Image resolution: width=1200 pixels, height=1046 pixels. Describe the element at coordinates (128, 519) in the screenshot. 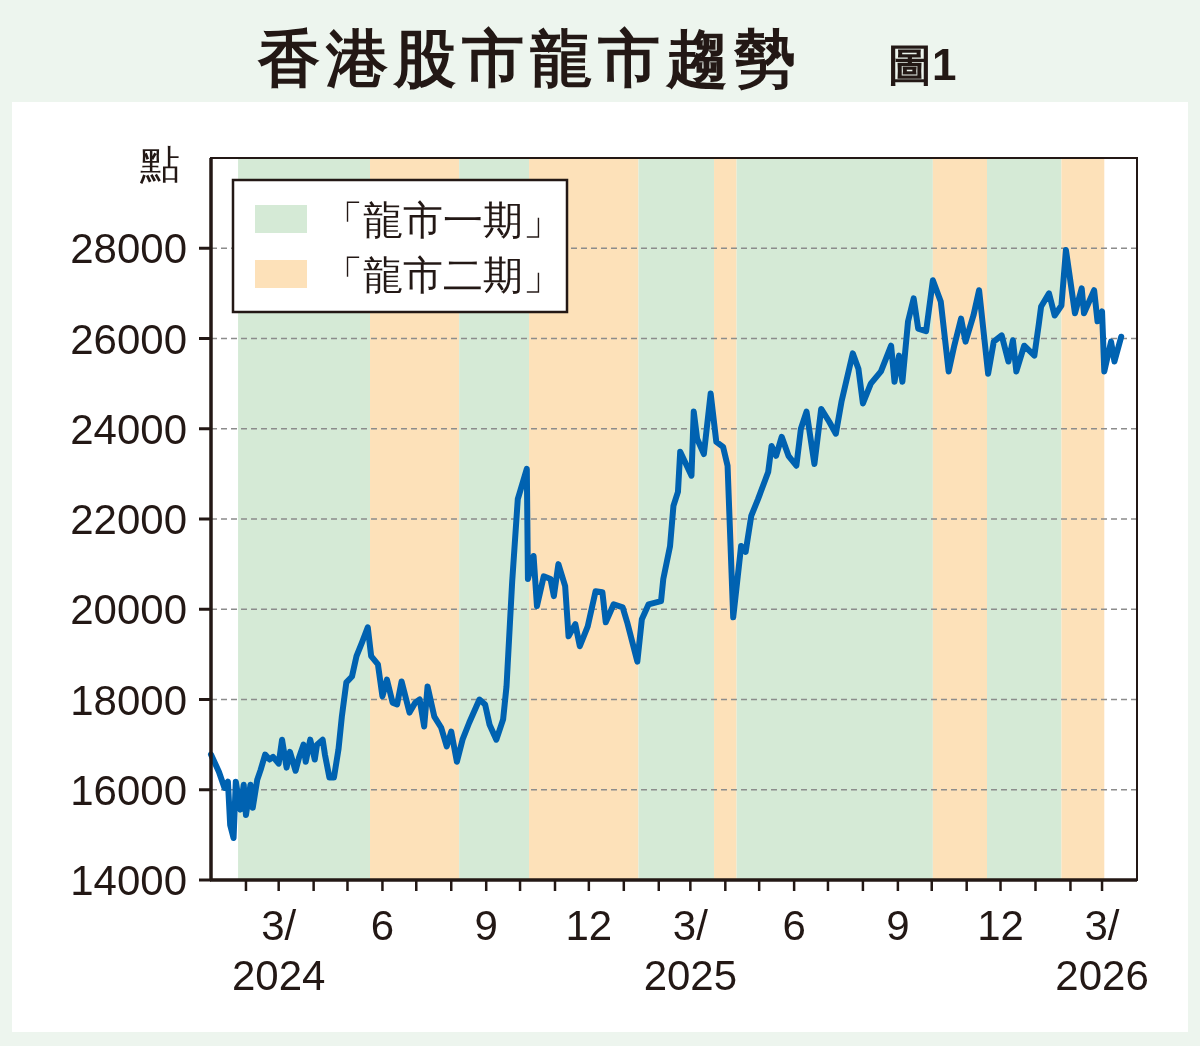

I see `y-tick-label: 22000` at that location.